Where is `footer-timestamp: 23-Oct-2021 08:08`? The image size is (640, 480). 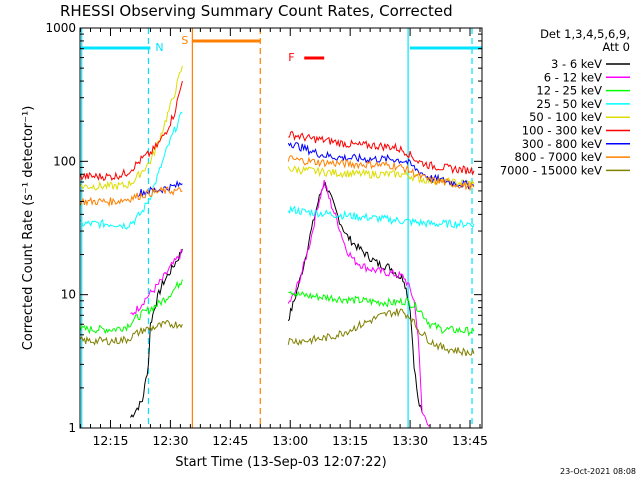
footer-timestamp: 23-Oct-2021 08:08 is located at coordinates (598, 471).